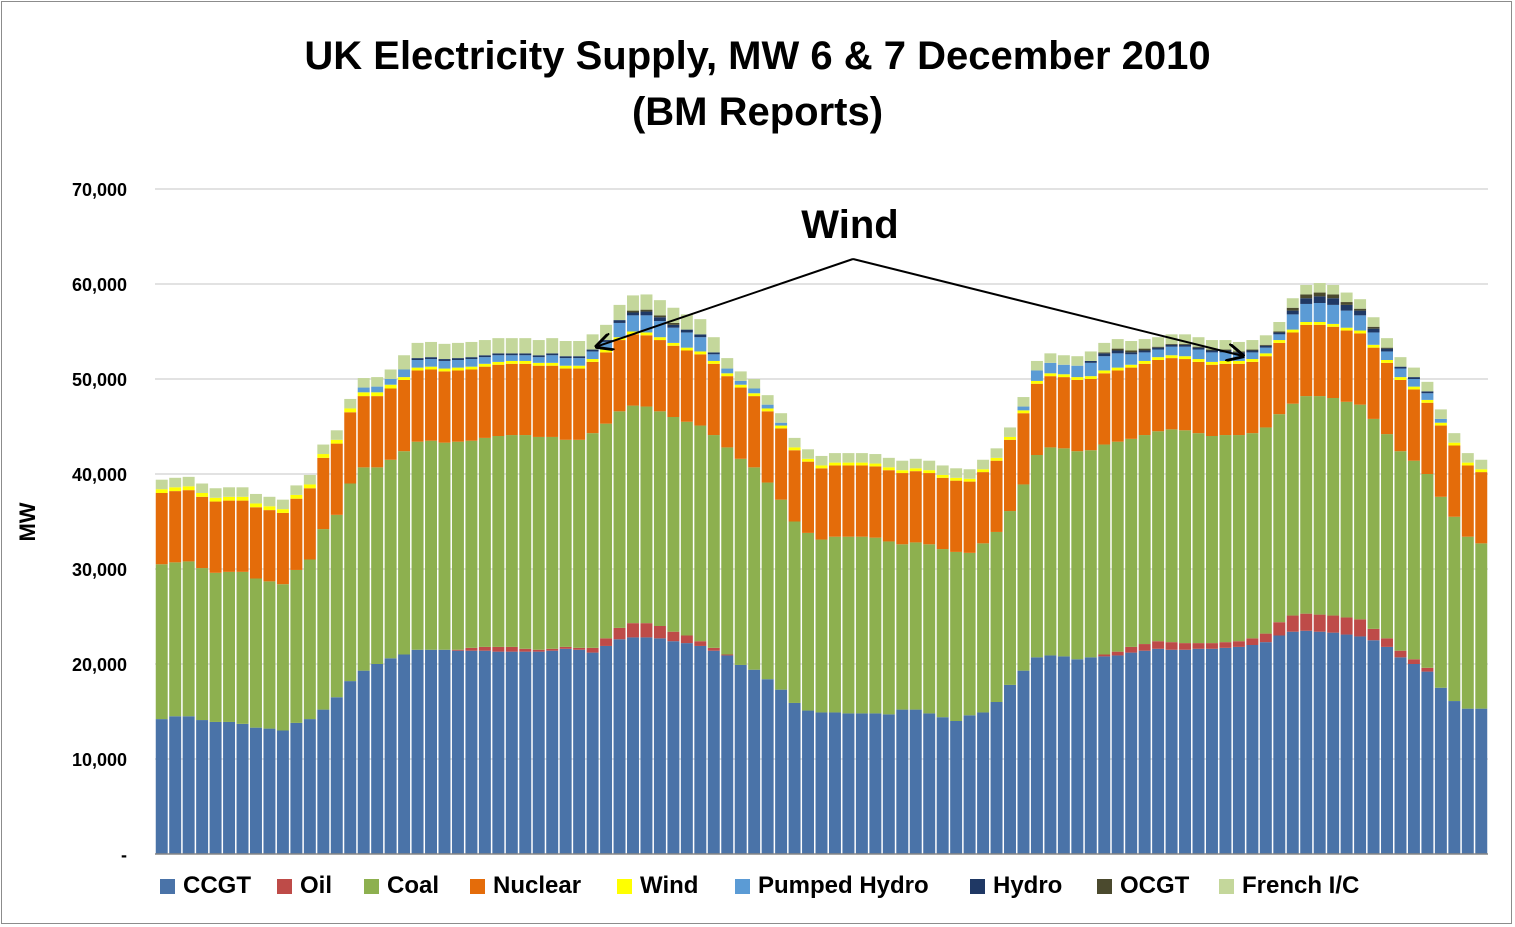 The image size is (1515, 927). What do you see at coordinates (1016, 886) in the screenshot?
I see `legend-item: Hydro` at bounding box center [1016, 886].